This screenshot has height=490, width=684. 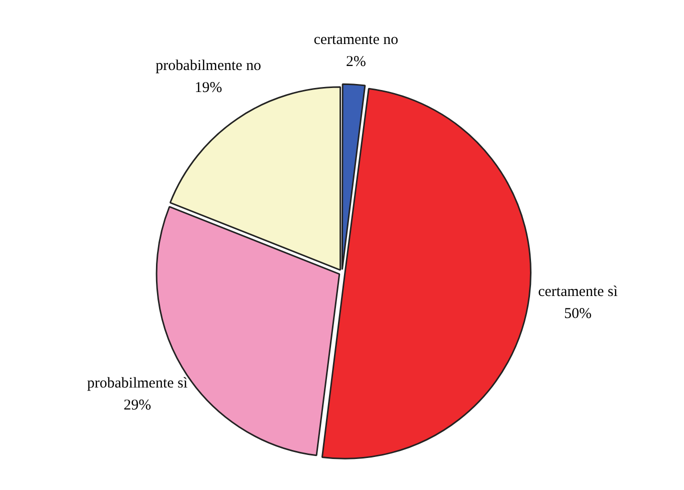 What do you see at coordinates (208, 88) in the screenshot?
I see `data-label: 19%` at bounding box center [208, 88].